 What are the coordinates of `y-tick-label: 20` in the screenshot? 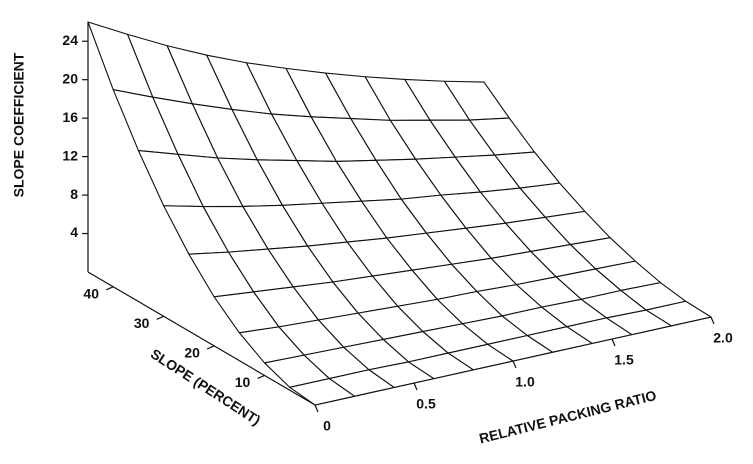 It's located at (192, 353).